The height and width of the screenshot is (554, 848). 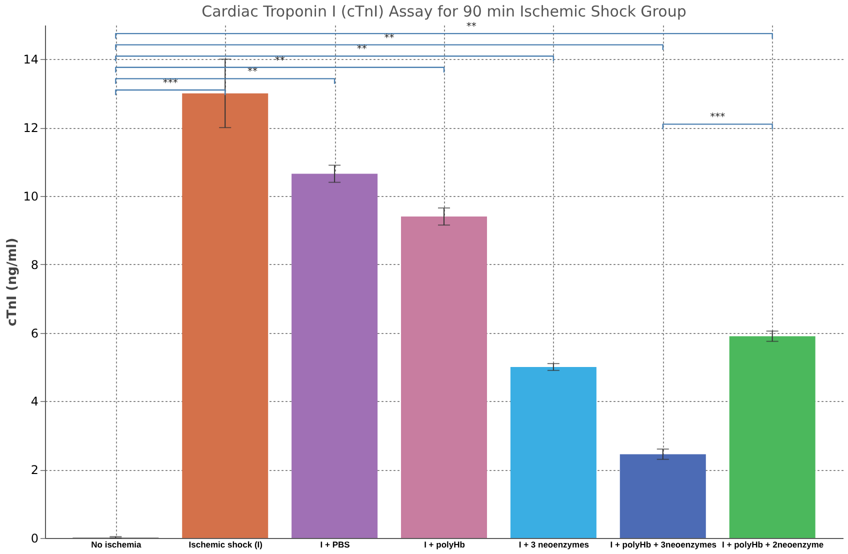 What do you see at coordinates (663, 545) in the screenshot?
I see `x-tick-label: I + polyHb + 3neoenzymes` at bounding box center [663, 545].